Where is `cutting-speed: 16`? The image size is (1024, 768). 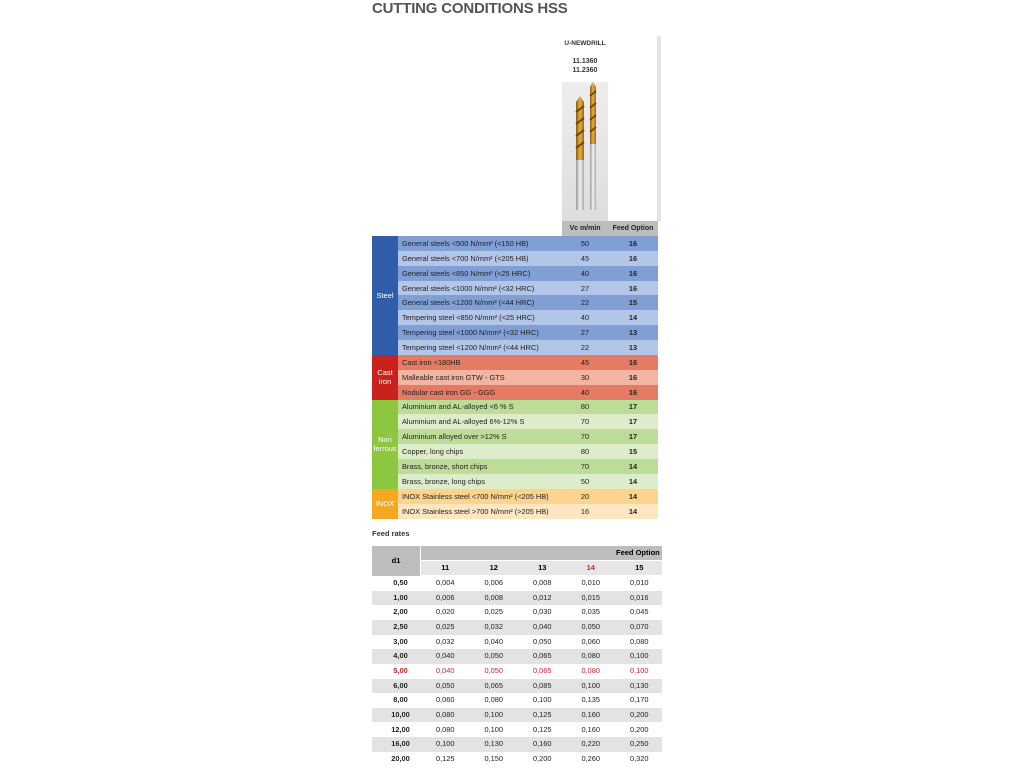 cutting-speed: 16 is located at coordinates (585, 511).